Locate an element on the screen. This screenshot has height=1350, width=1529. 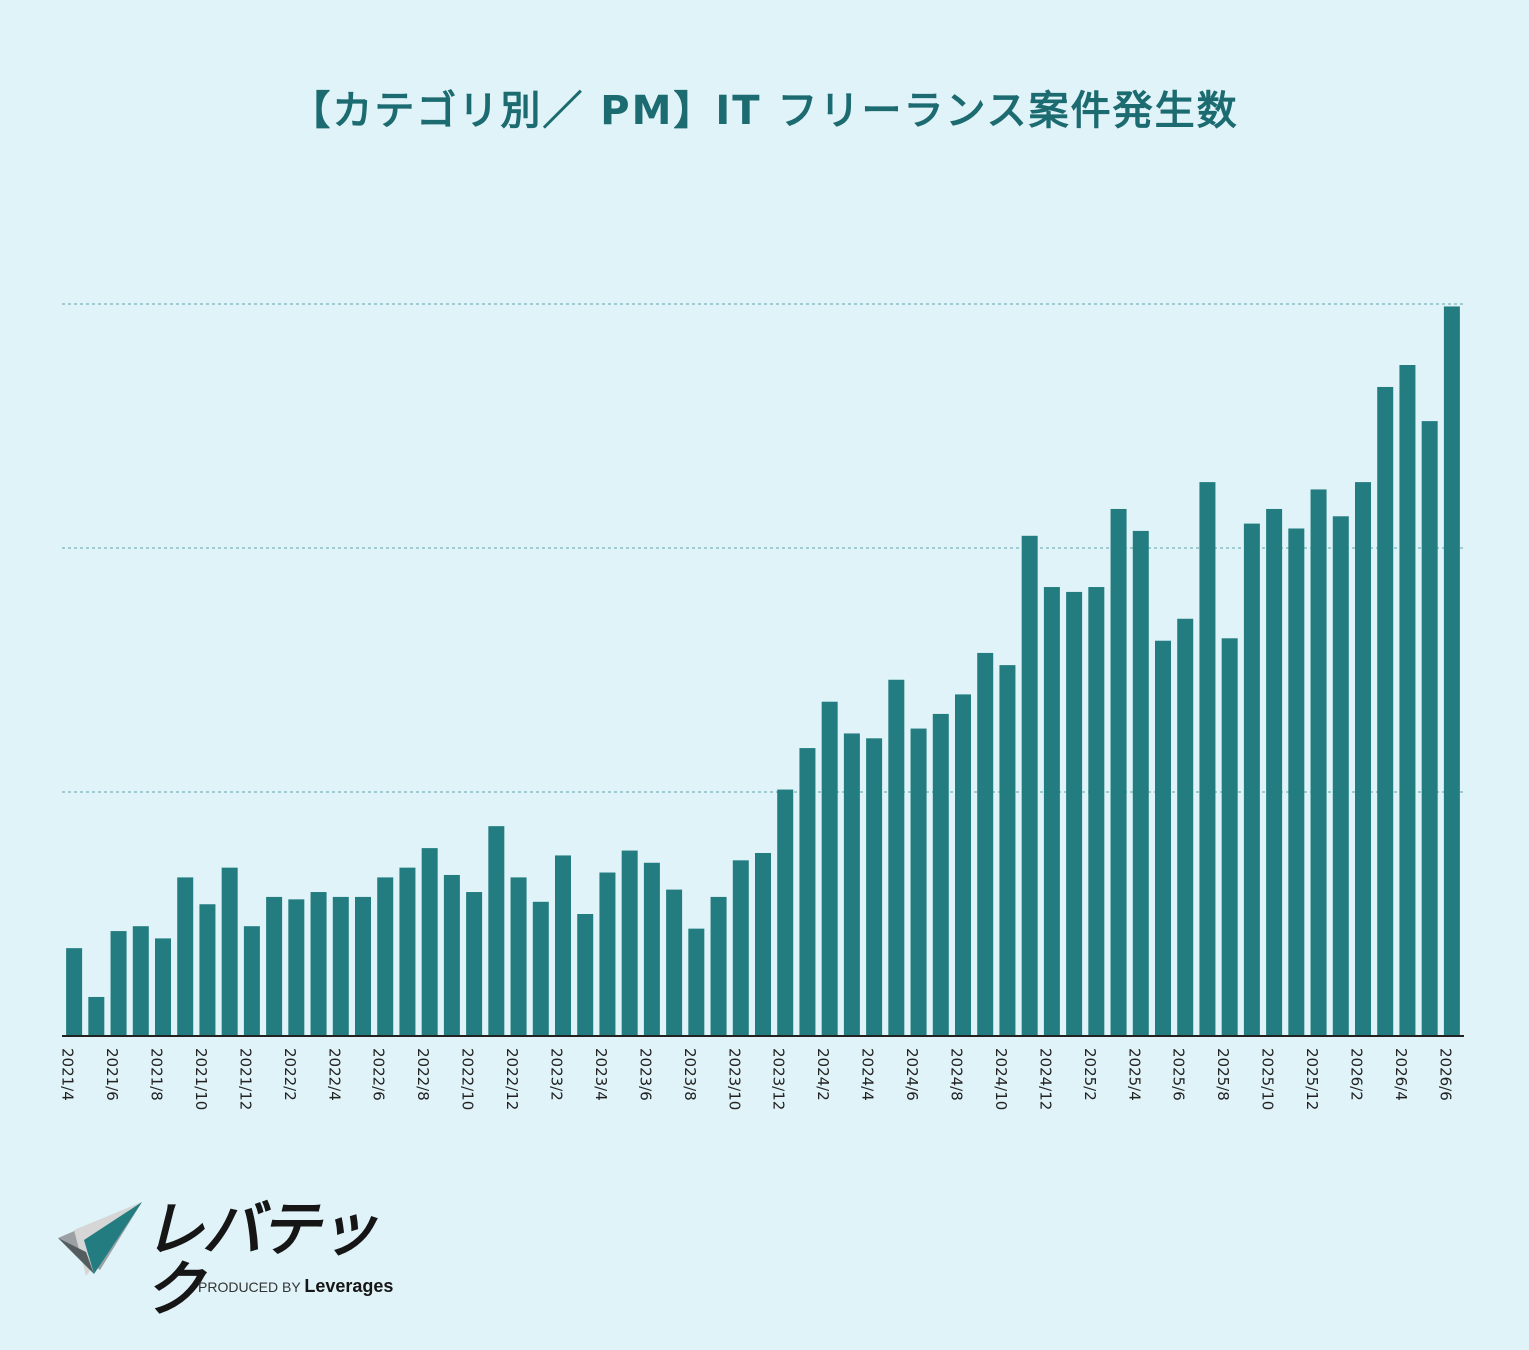
x-tick-label: 2023/2 is located at coordinates (557, 1074).